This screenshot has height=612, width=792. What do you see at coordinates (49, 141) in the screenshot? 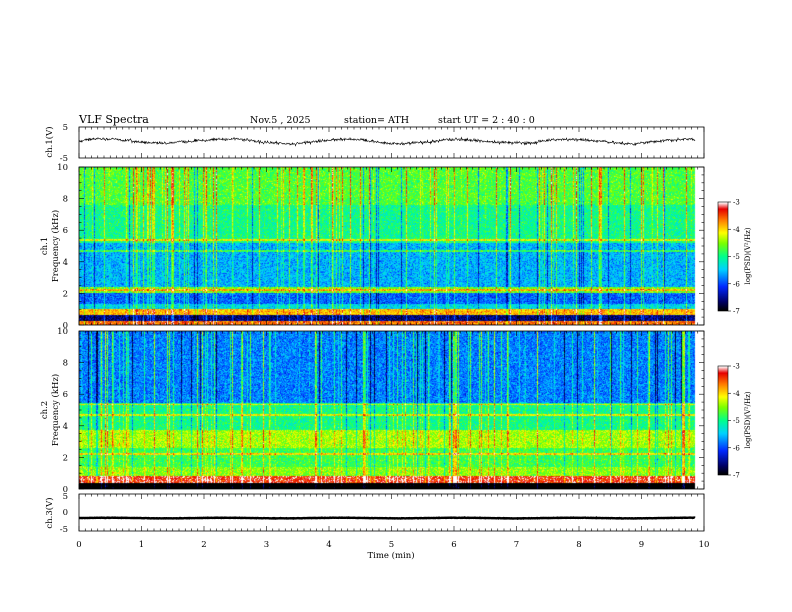
I see `ch1-waveform-ylabel: ch.1(V)` at bounding box center [49, 141].